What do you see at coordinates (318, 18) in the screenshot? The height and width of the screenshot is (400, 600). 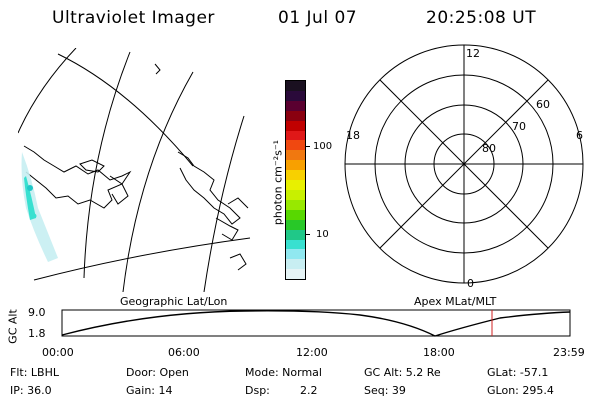 I see `date-display: 01 Jul 07` at bounding box center [318, 18].